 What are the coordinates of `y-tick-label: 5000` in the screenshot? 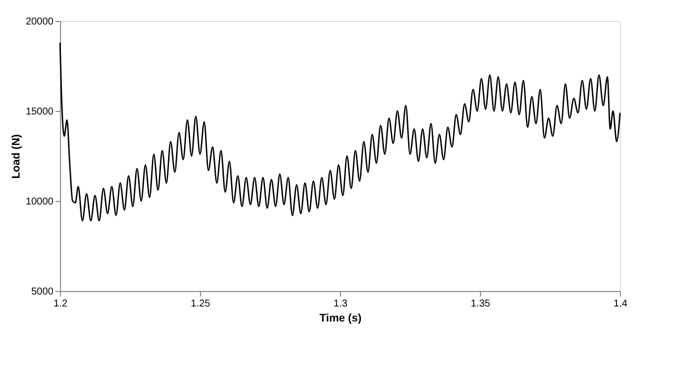 It's located at (42, 292).